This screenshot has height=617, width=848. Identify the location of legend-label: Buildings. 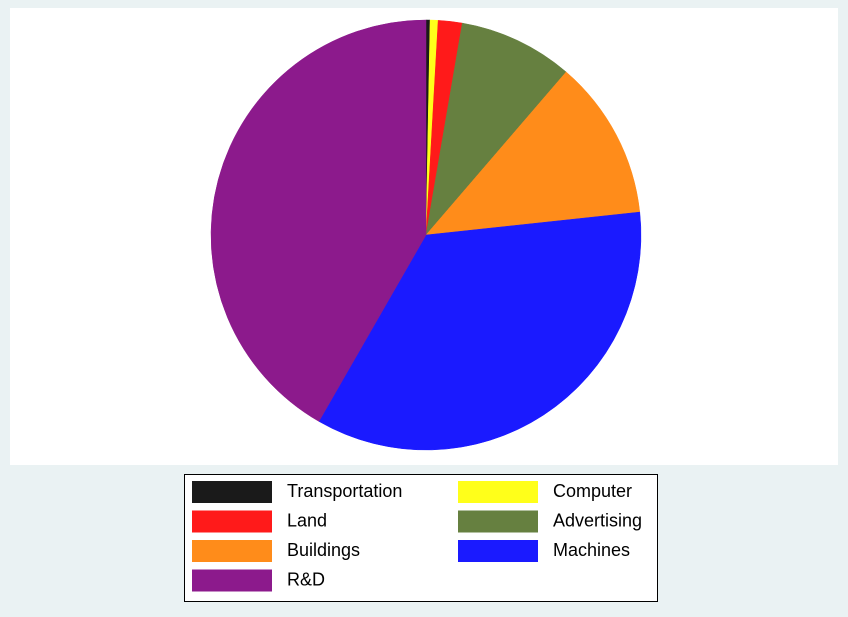
(323, 550).